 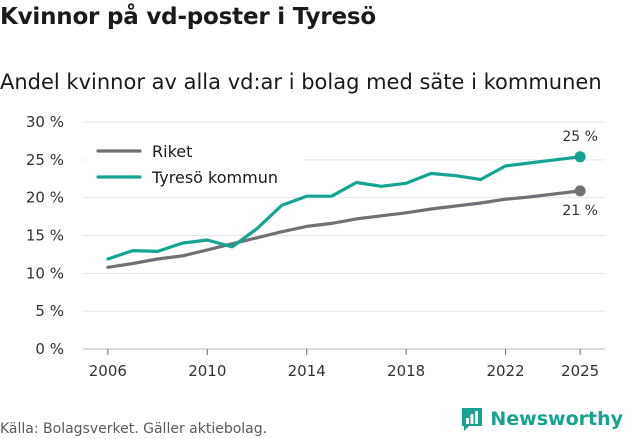 I want to click on end-point-riket, so click(x=580, y=191).